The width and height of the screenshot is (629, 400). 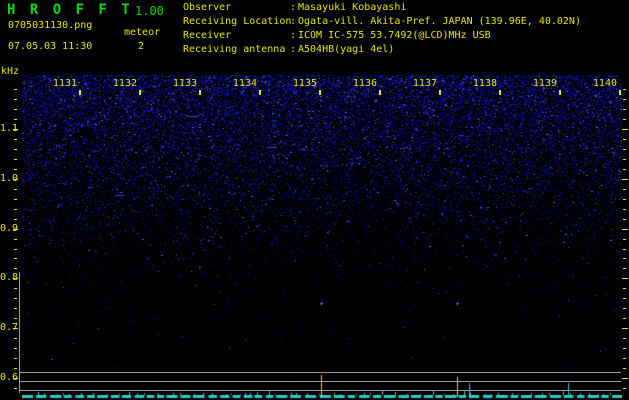 I want to click on level-axis-line, so click(x=19, y=332).